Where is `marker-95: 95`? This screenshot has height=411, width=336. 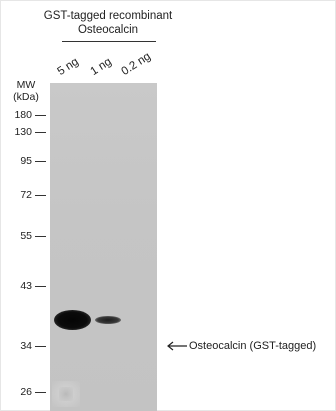 marker-95: 95 is located at coordinates (24, 161).